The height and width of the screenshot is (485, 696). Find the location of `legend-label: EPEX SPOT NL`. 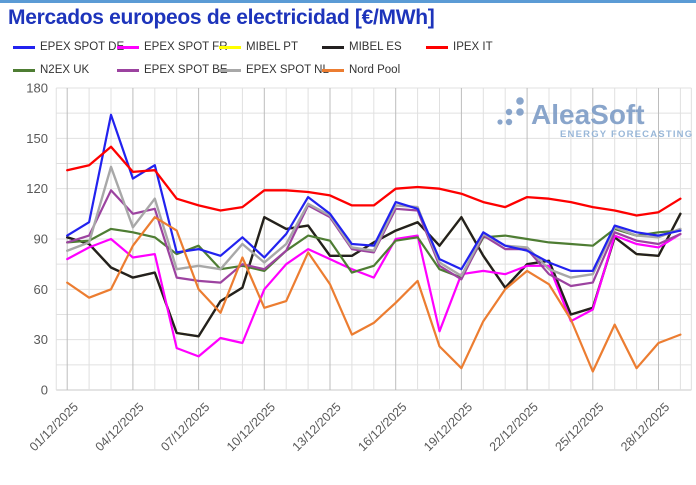

legend-label: EPEX SPOT NL is located at coordinates (287, 70).